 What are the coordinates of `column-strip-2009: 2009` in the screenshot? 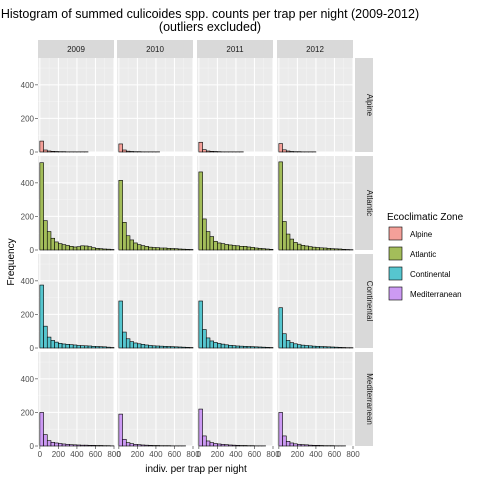 It's located at (76, 49).